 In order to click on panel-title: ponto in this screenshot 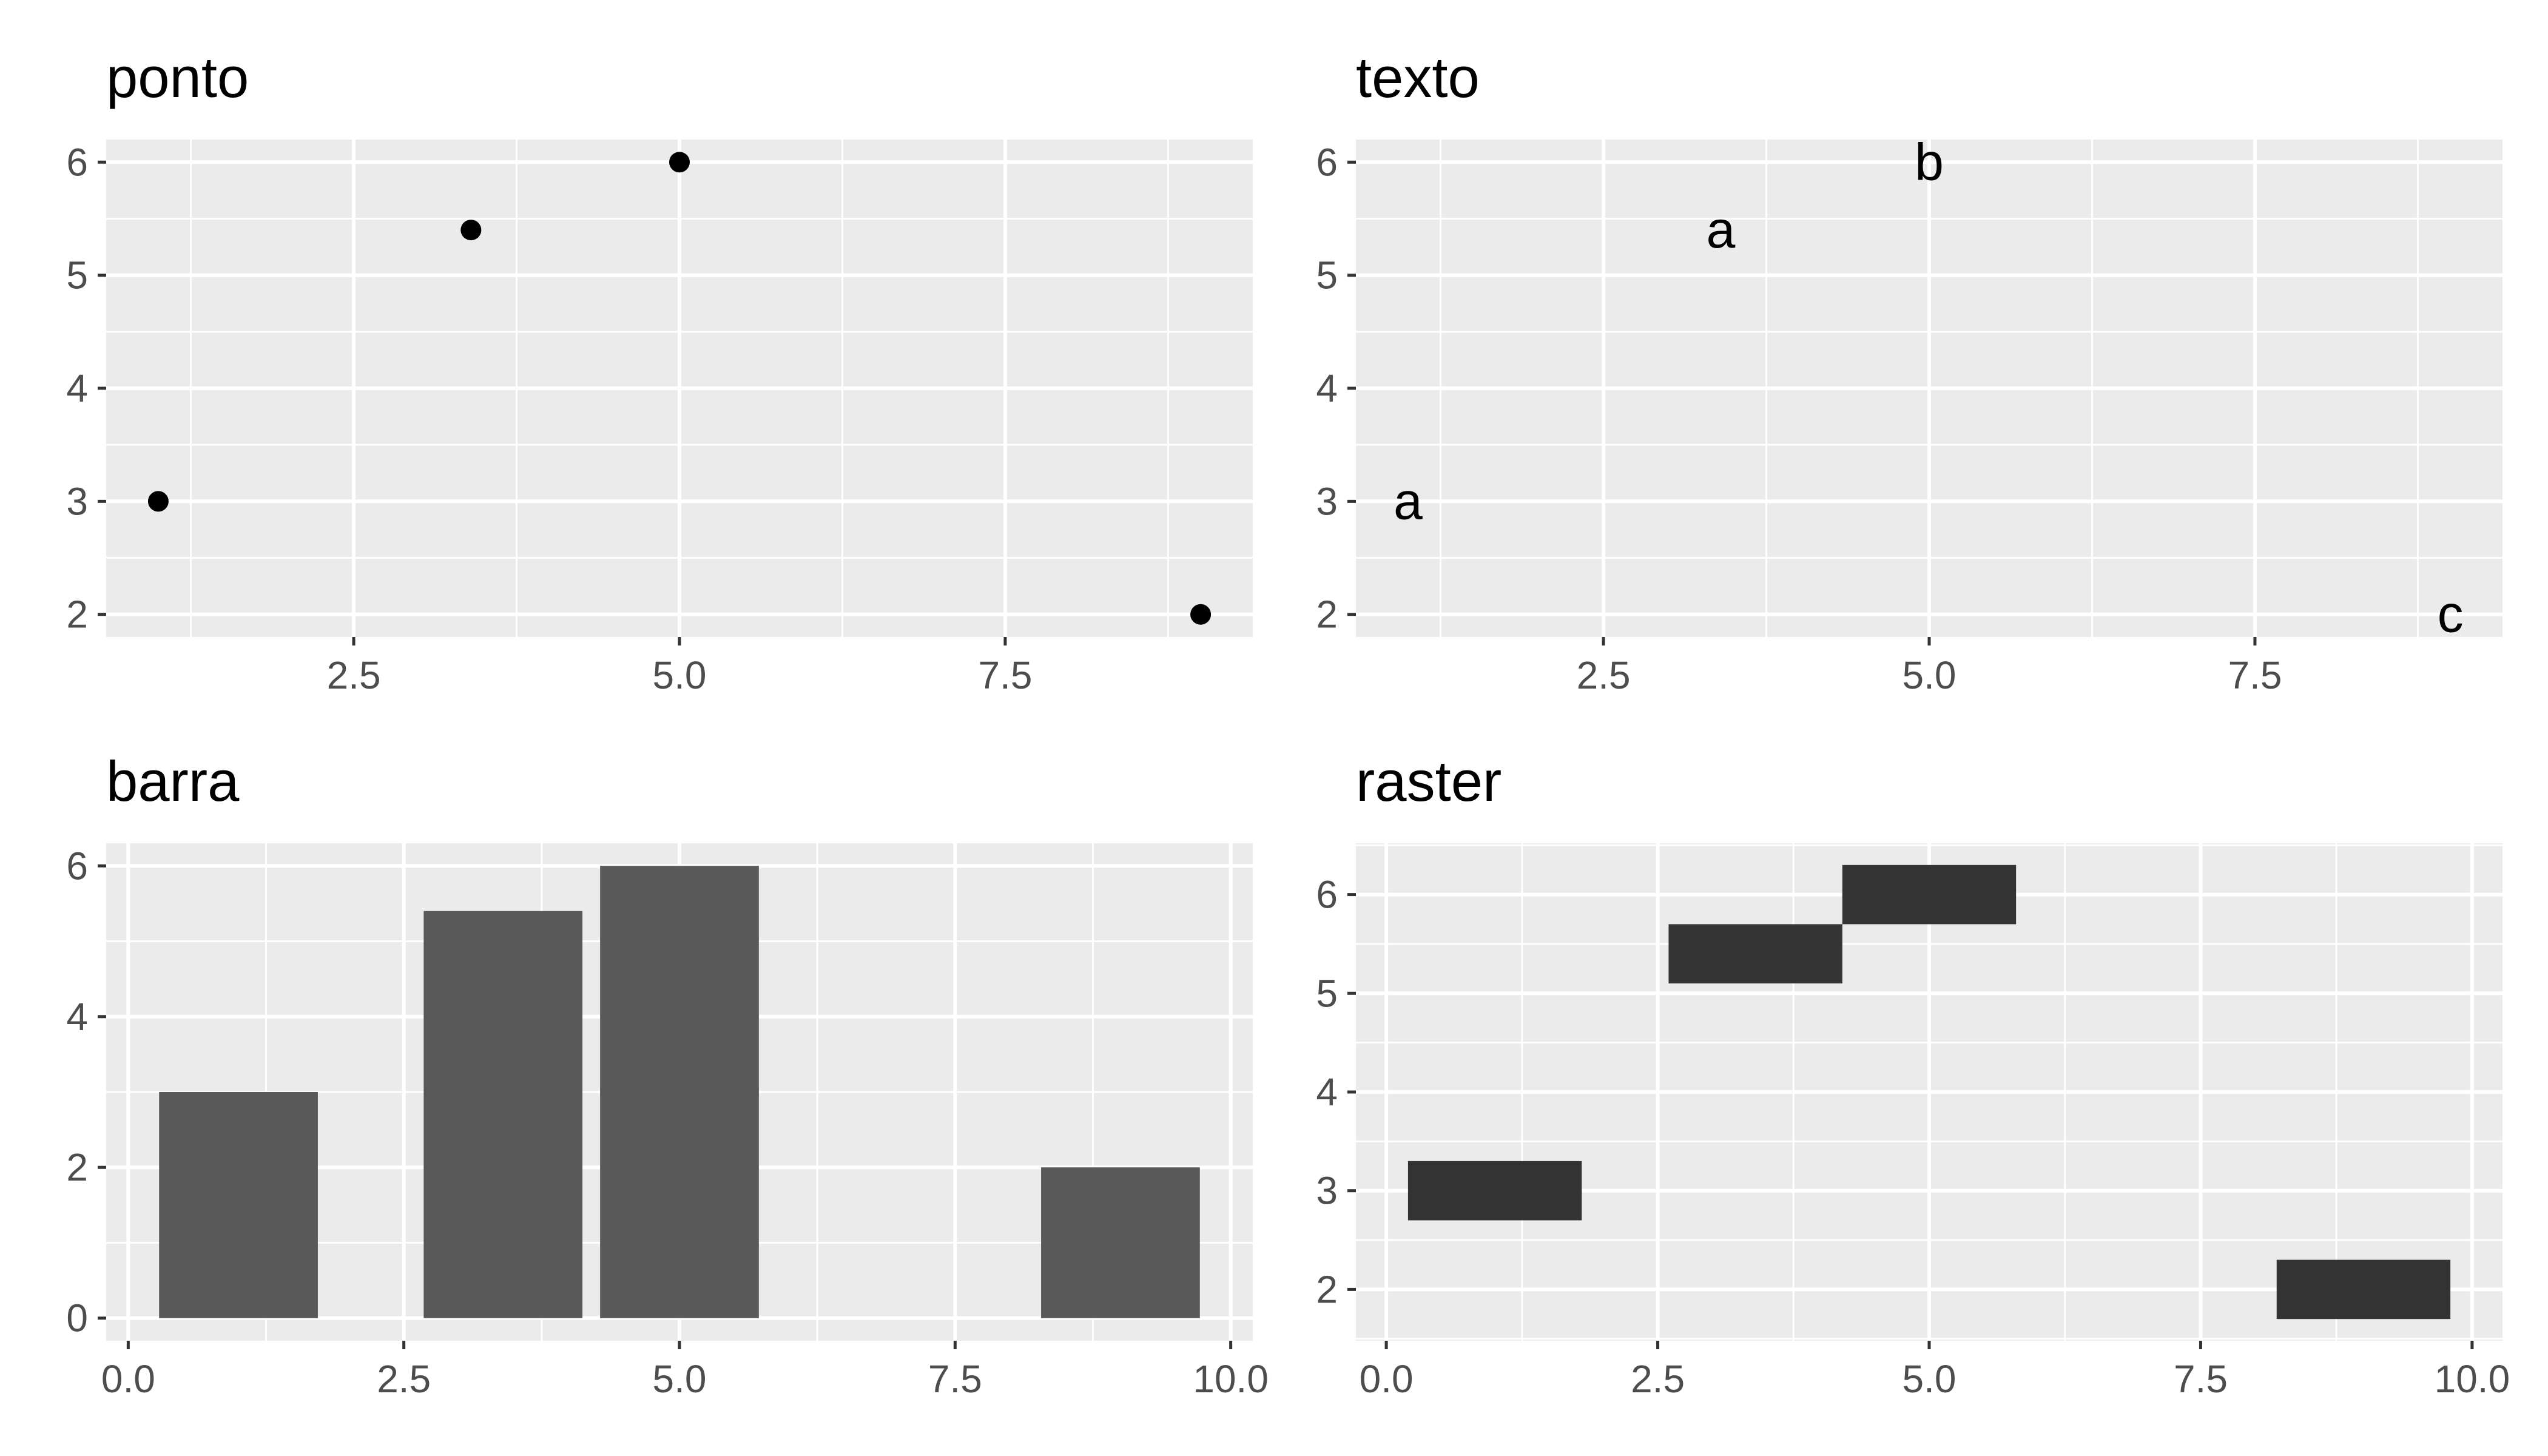, I will do `click(177, 77)`.